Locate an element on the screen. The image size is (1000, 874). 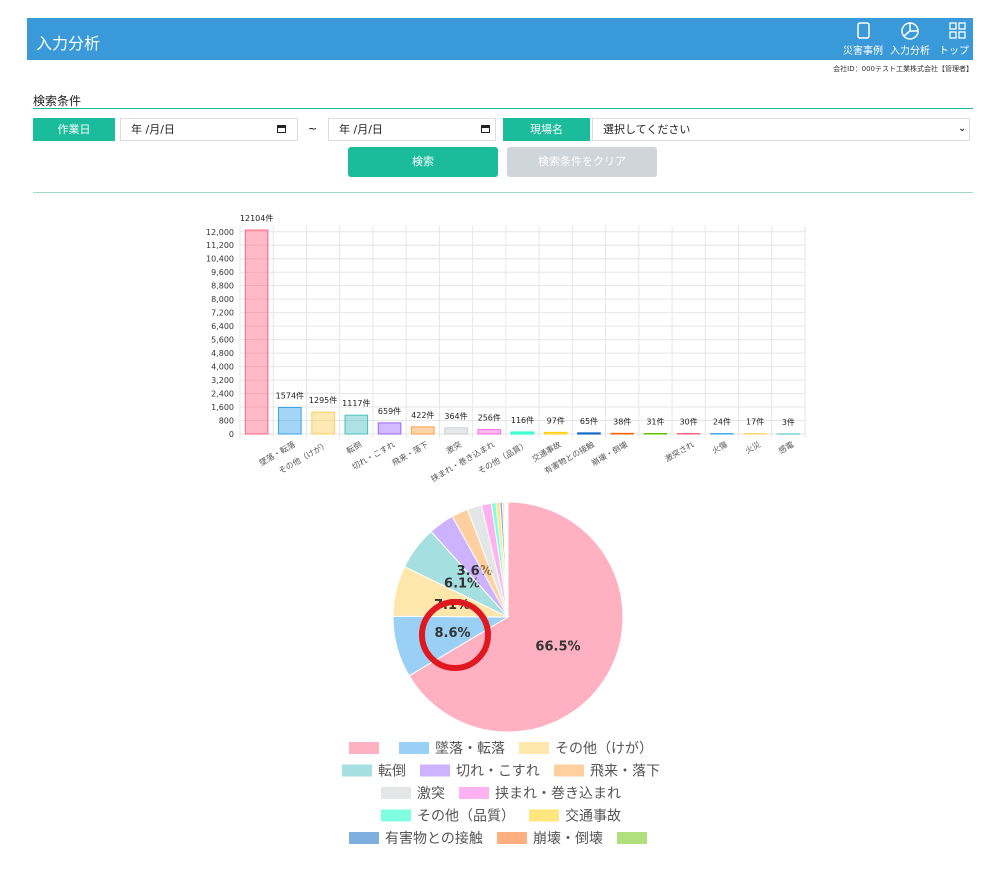
site-label: 現場名 is located at coordinates (546, 129).